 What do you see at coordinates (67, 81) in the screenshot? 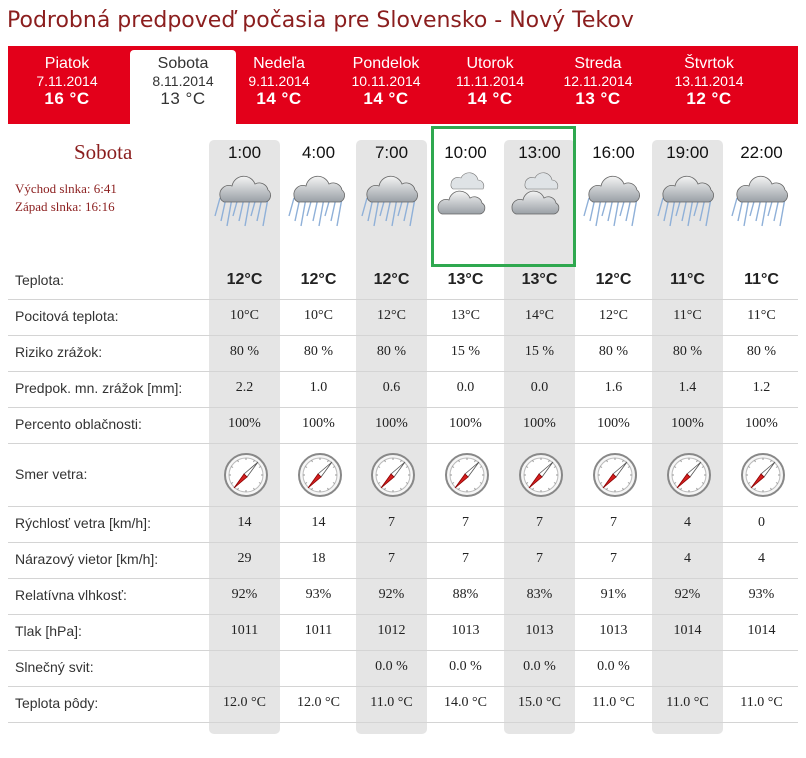
I see `tab-date: 7.11.2014` at bounding box center [67, 81].